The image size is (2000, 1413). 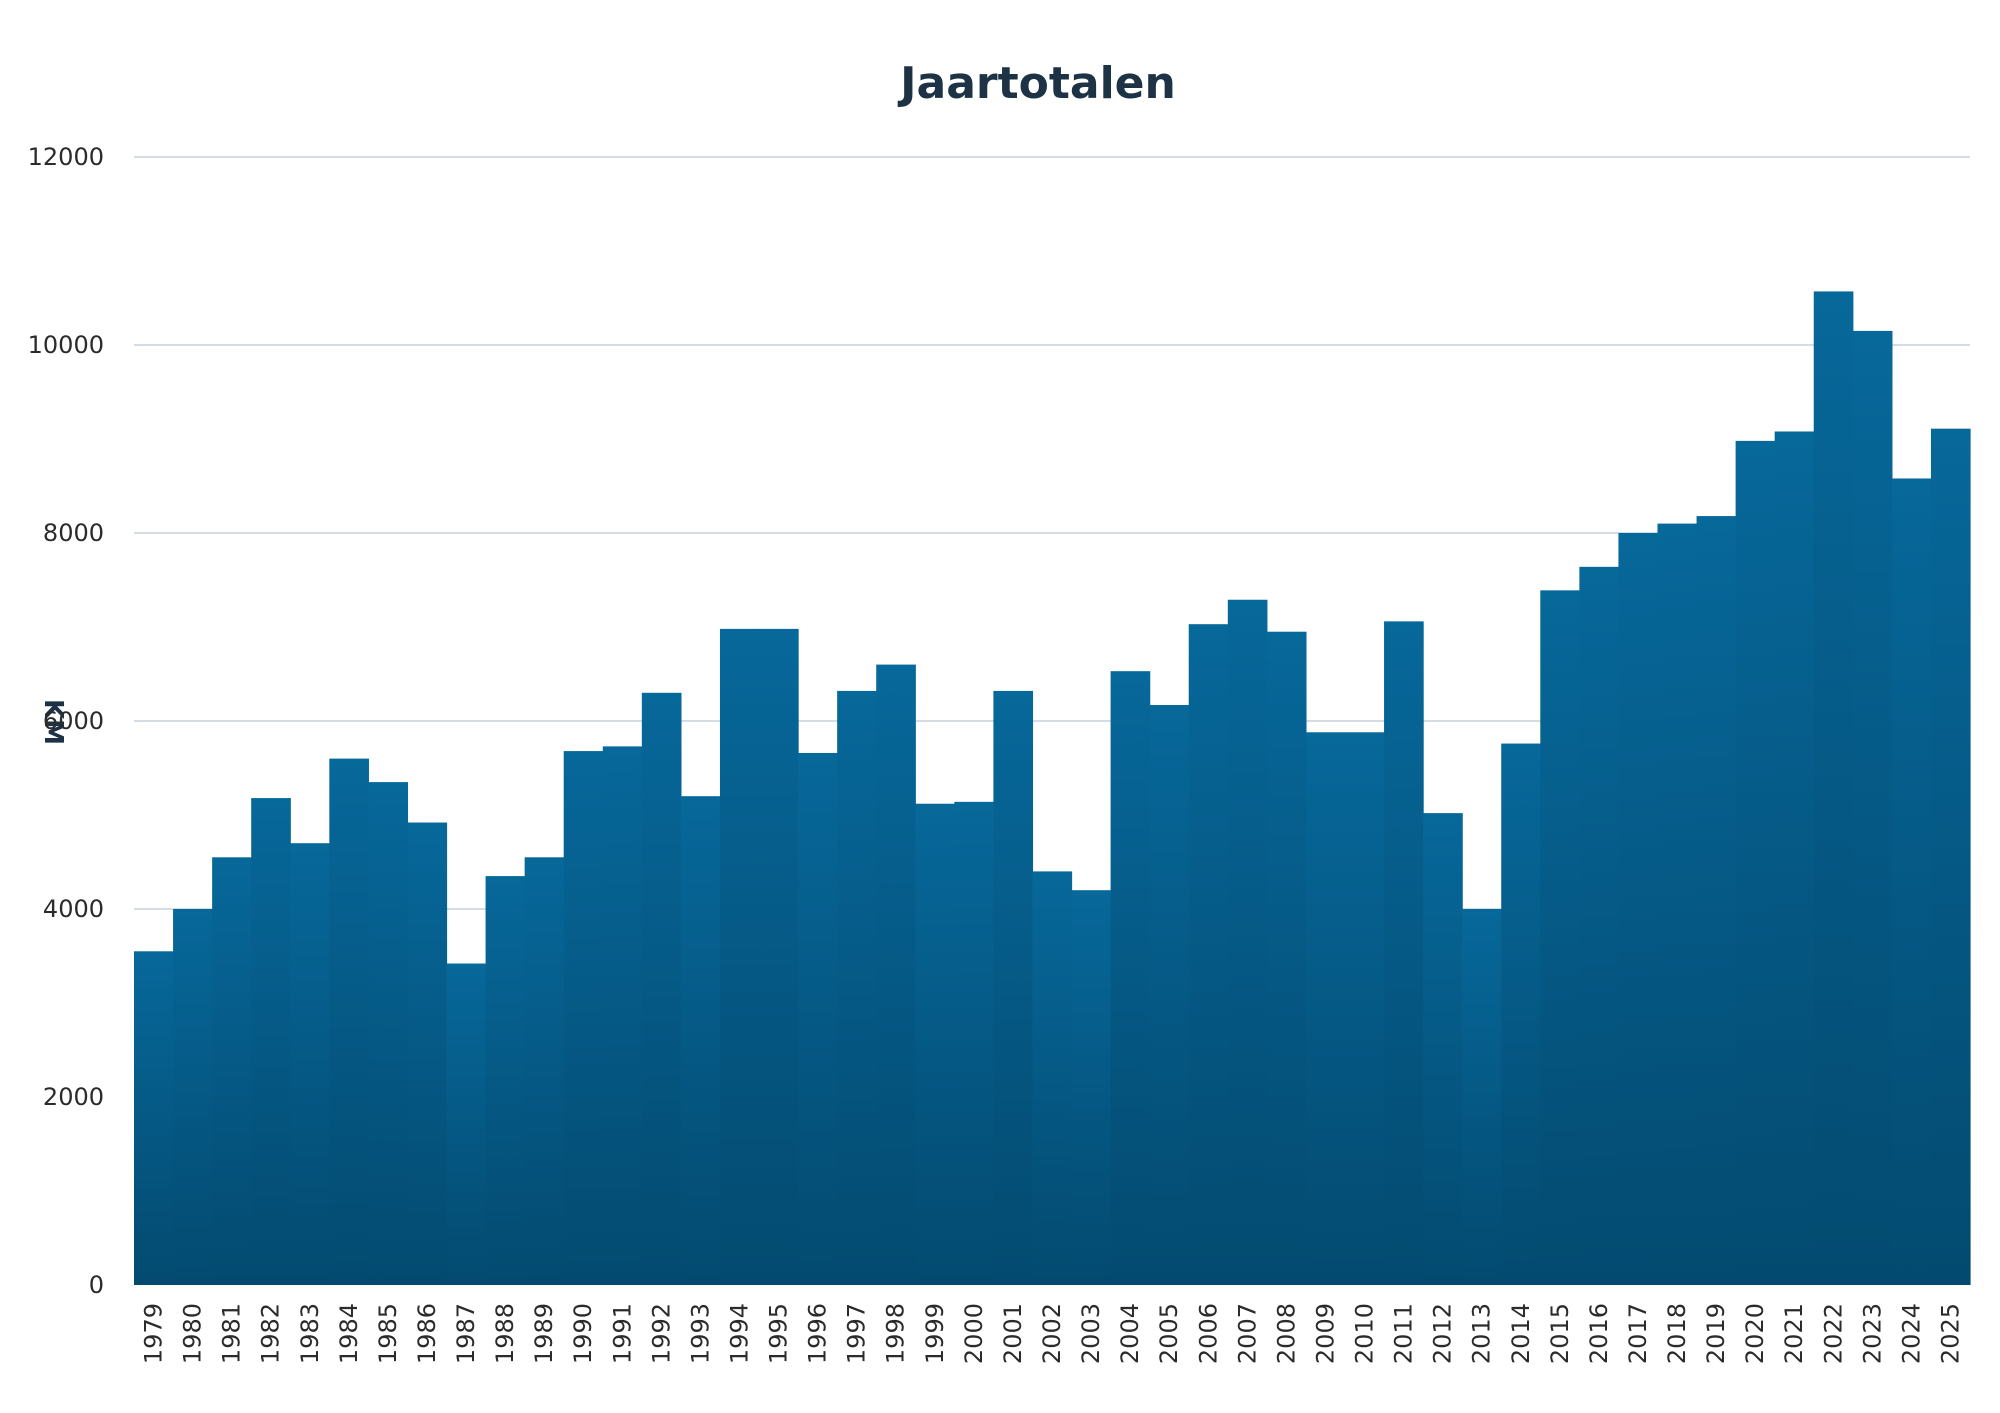 I want to click on bar-2021, so click(x=1794, y=858).